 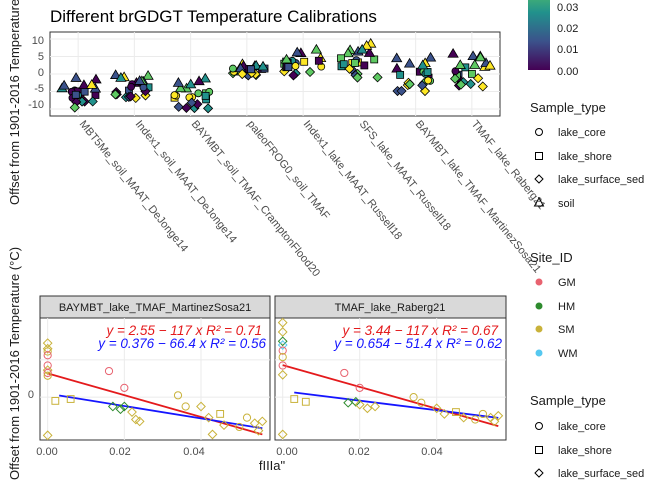 What do you see at coordinates (359, 452) in the screenshot?
I see `bottom-x-ticks-right: 0.00 0.02 0.04` at bounding box center [359, 452].